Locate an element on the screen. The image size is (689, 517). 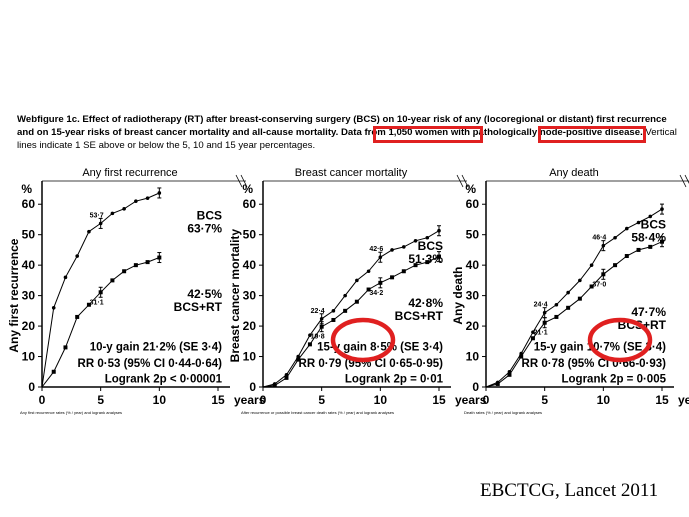
point-label: 46·4 is located at coordinates (599, 238).